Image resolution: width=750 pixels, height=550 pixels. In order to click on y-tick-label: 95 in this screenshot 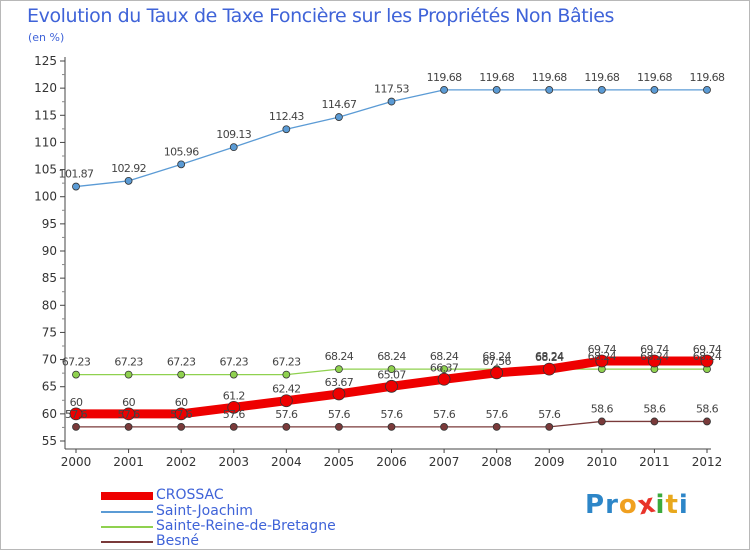, I will do `click(49, 224)`.